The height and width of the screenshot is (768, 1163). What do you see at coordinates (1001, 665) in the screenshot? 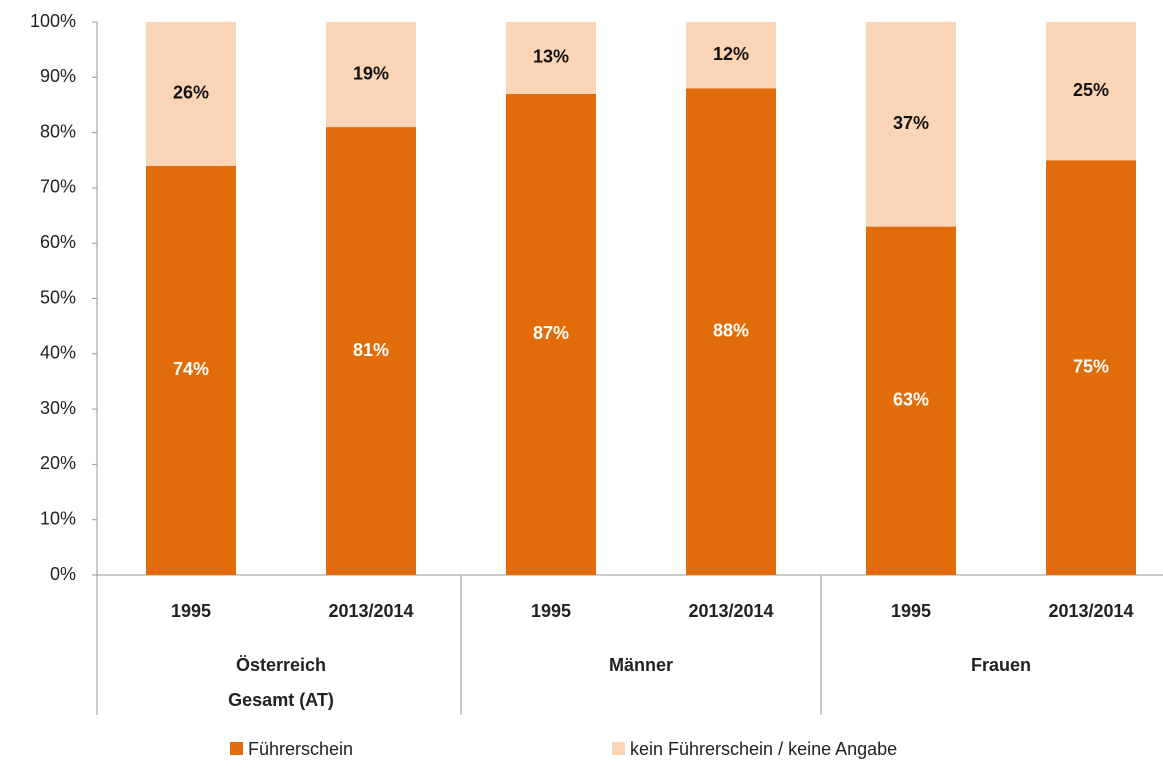
I see `group-label: Frauen` at bounding box center [1001, 665].